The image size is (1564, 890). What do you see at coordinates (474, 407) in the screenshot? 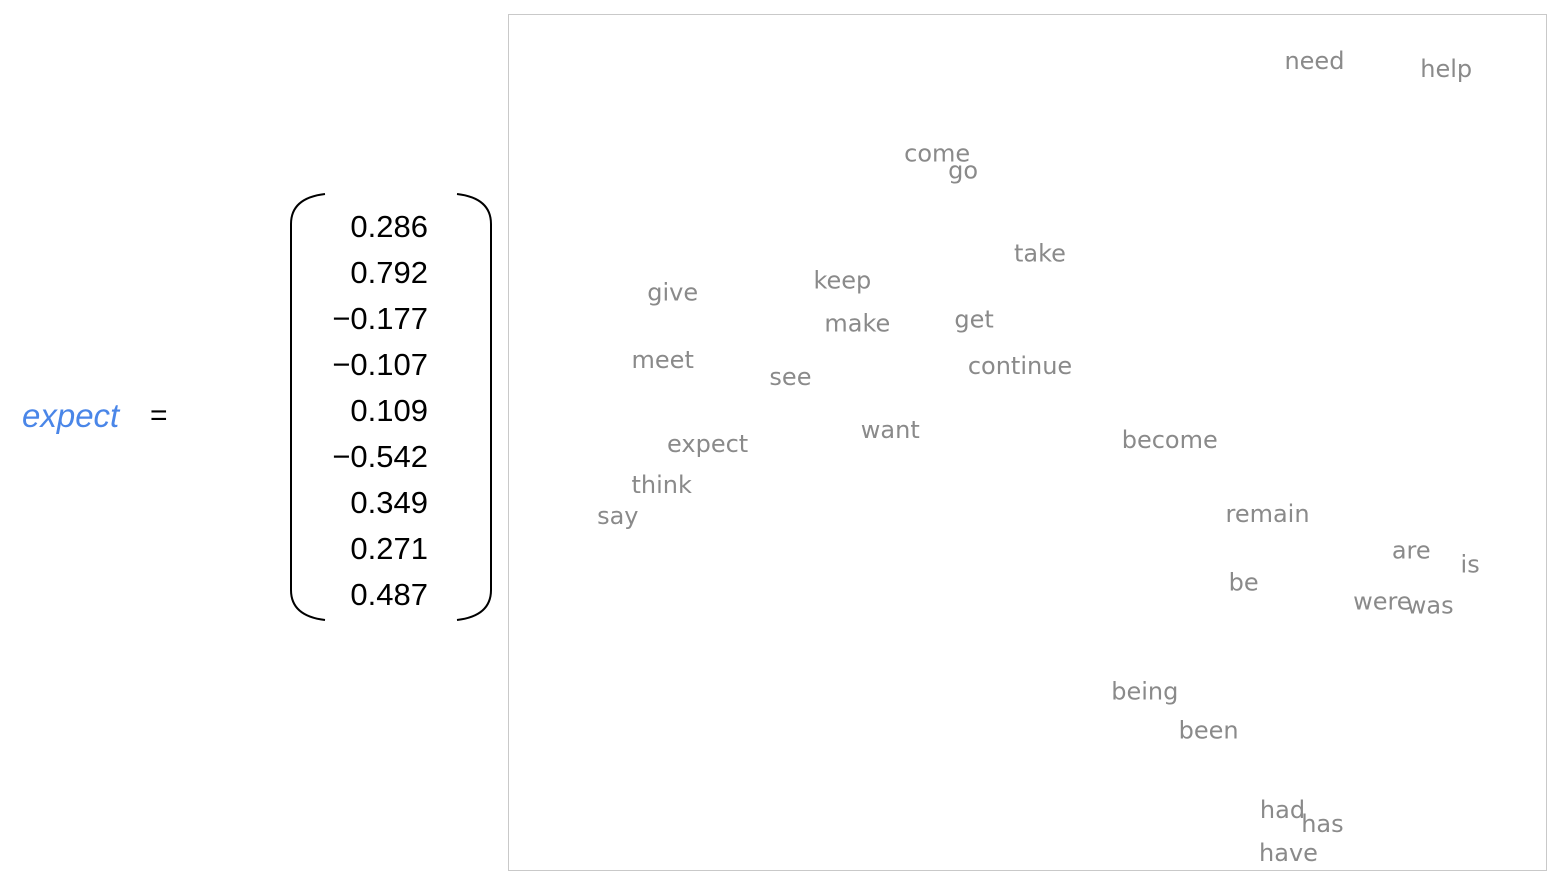
I see `right-paren` at bounding box center [474, 407].